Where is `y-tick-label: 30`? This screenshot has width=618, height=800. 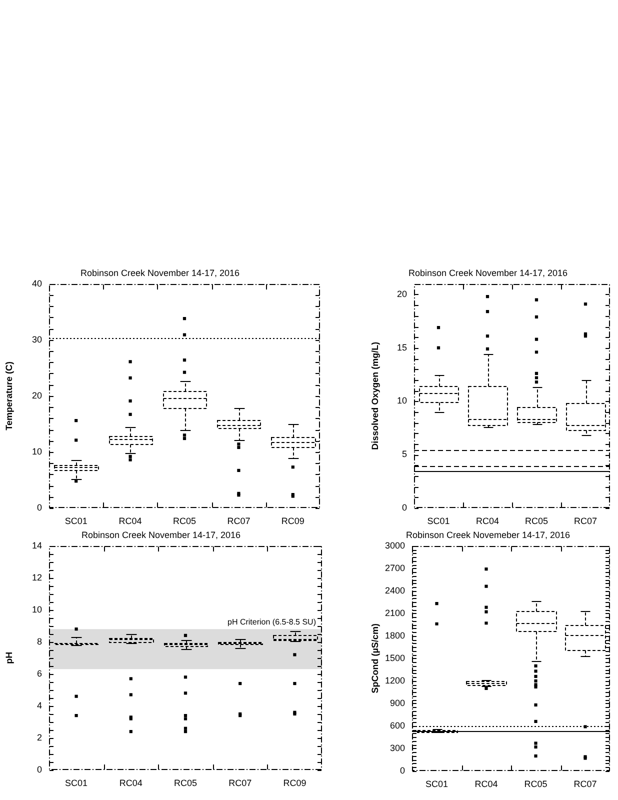
y-tick-label: 30 is located at coordinates (37, 339).